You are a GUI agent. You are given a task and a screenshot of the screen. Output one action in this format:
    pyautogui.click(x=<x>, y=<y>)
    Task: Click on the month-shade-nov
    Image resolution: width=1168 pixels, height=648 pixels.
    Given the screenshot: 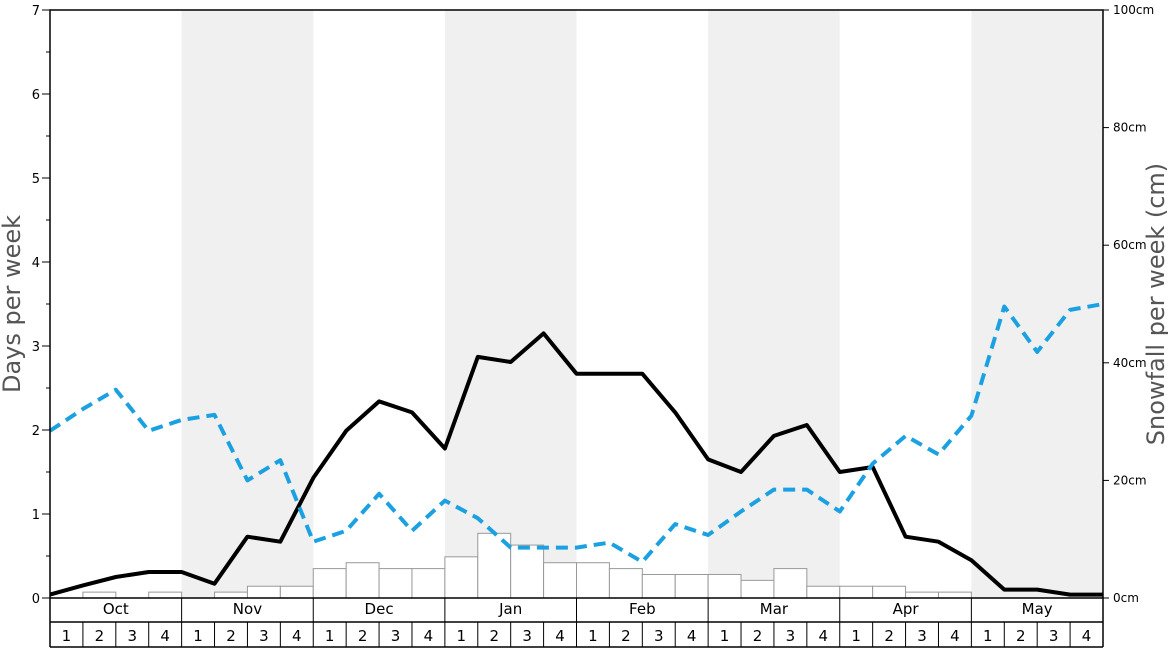 What is the action you would take?
    pyautogui.click(x=247, y=304)
    